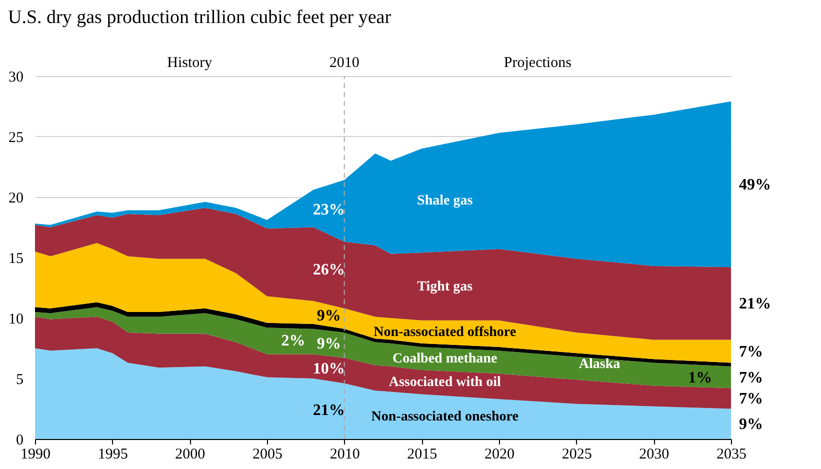  Describe the element at coordinates (328, 369) in the screenshot. I see `annotation: 10%` at that location.